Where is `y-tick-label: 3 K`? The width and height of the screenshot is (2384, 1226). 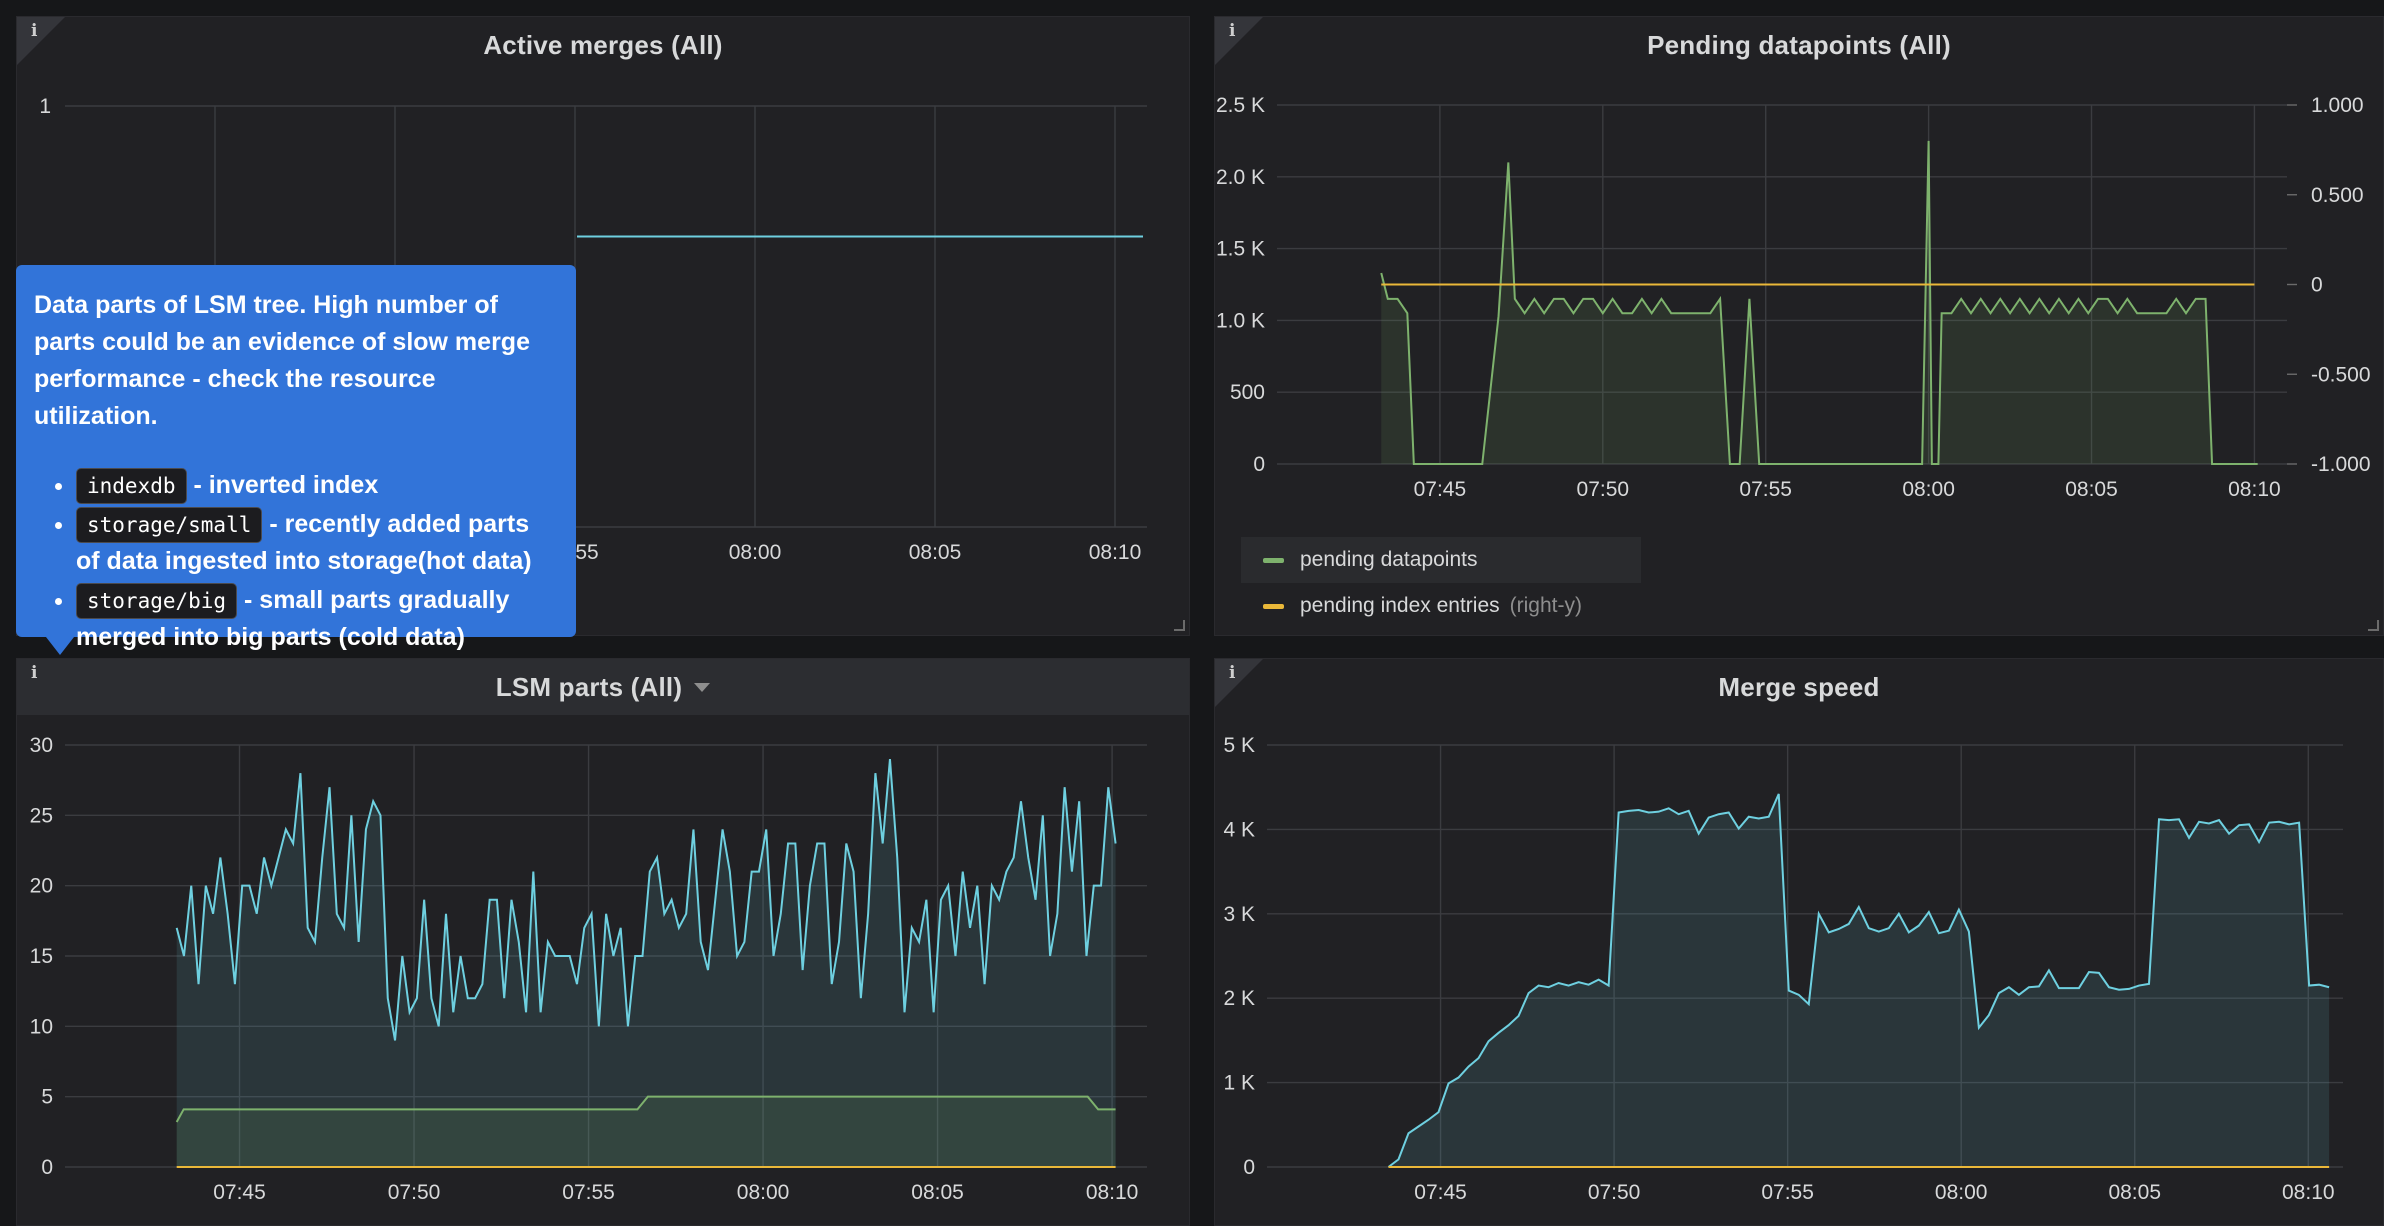 y-tick-label: 3 K is located at coordinates (1239, 914).